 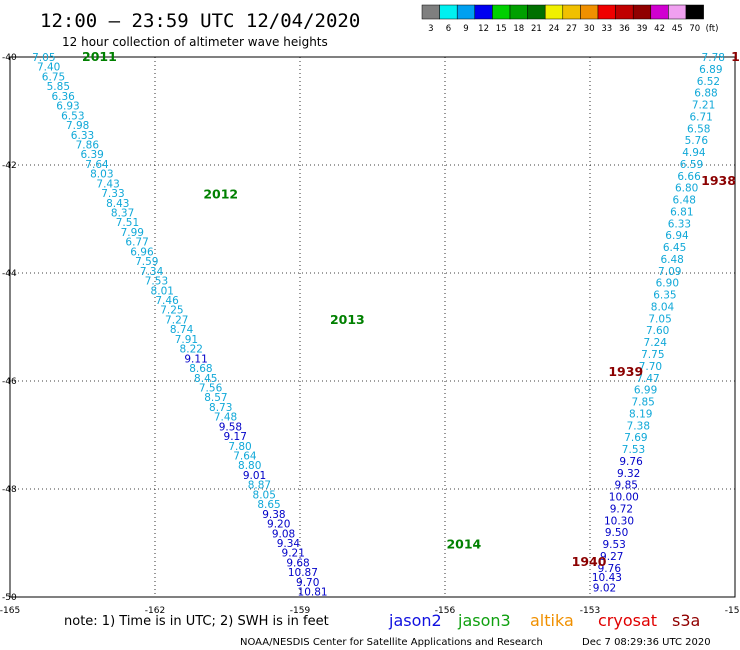 What do you see at coordinates (677, 236) in the screenshot?
I see `track2-wave-height: 6.94` at bounding box center [677, 236].